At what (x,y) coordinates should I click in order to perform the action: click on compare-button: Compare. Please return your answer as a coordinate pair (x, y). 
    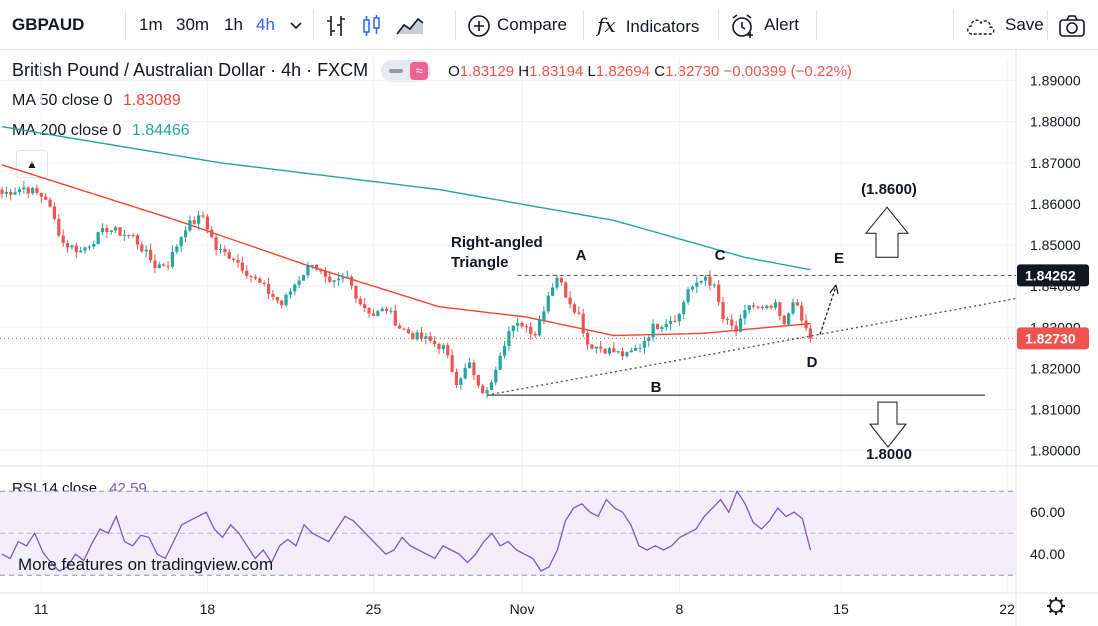
    Looking at the image, I should click on (517, 25).